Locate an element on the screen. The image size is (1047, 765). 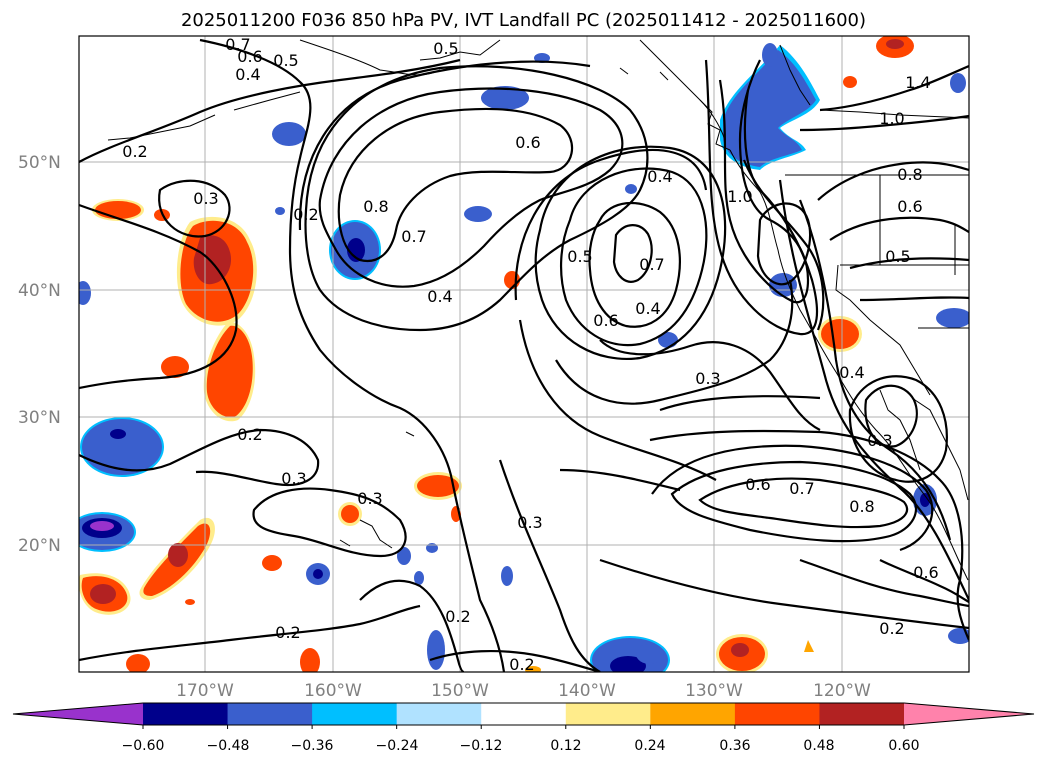
shade-blob-central-red is located at coordinates (205, 315).